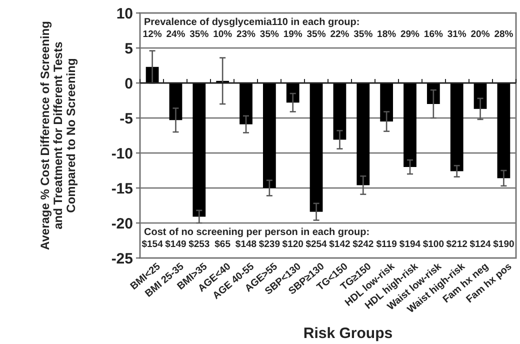 Image resolution: width=520 pixels, height=344 pixels. I want to click on annotation: $65, so click(223, 244).